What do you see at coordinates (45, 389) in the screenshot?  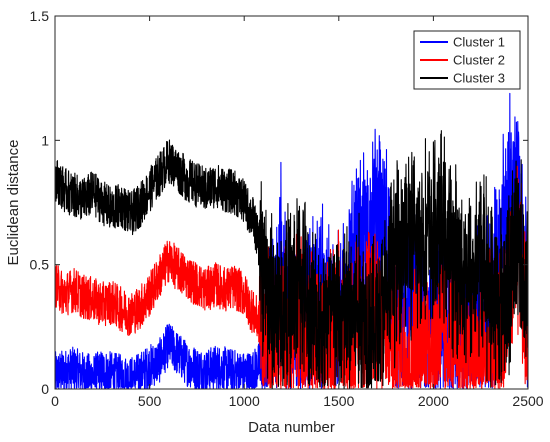 I see `y-tick-label: 0` at bounding box center [45, 389].